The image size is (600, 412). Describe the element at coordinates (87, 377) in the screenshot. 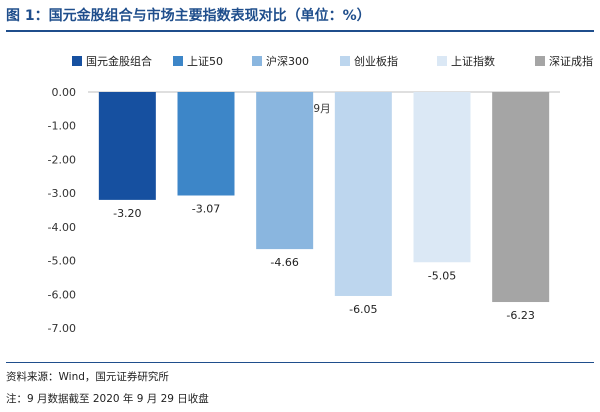

I see `source-note: 资料来源：Wind，国元证券研究所` at that location.